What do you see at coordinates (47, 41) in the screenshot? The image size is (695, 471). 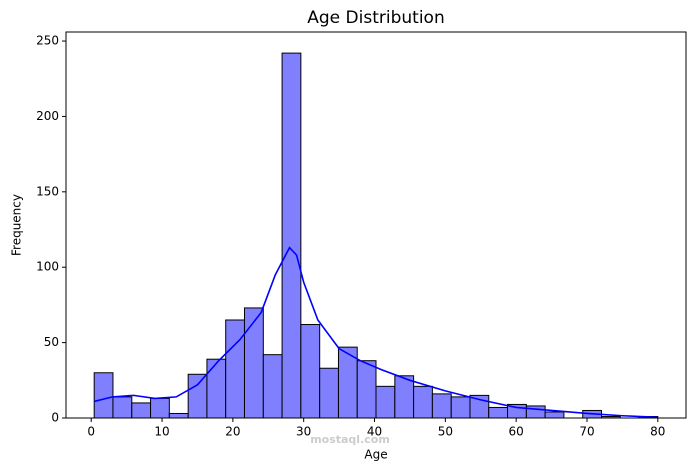 I see `y-tick-label: 250` at bounding box center [47, 41].